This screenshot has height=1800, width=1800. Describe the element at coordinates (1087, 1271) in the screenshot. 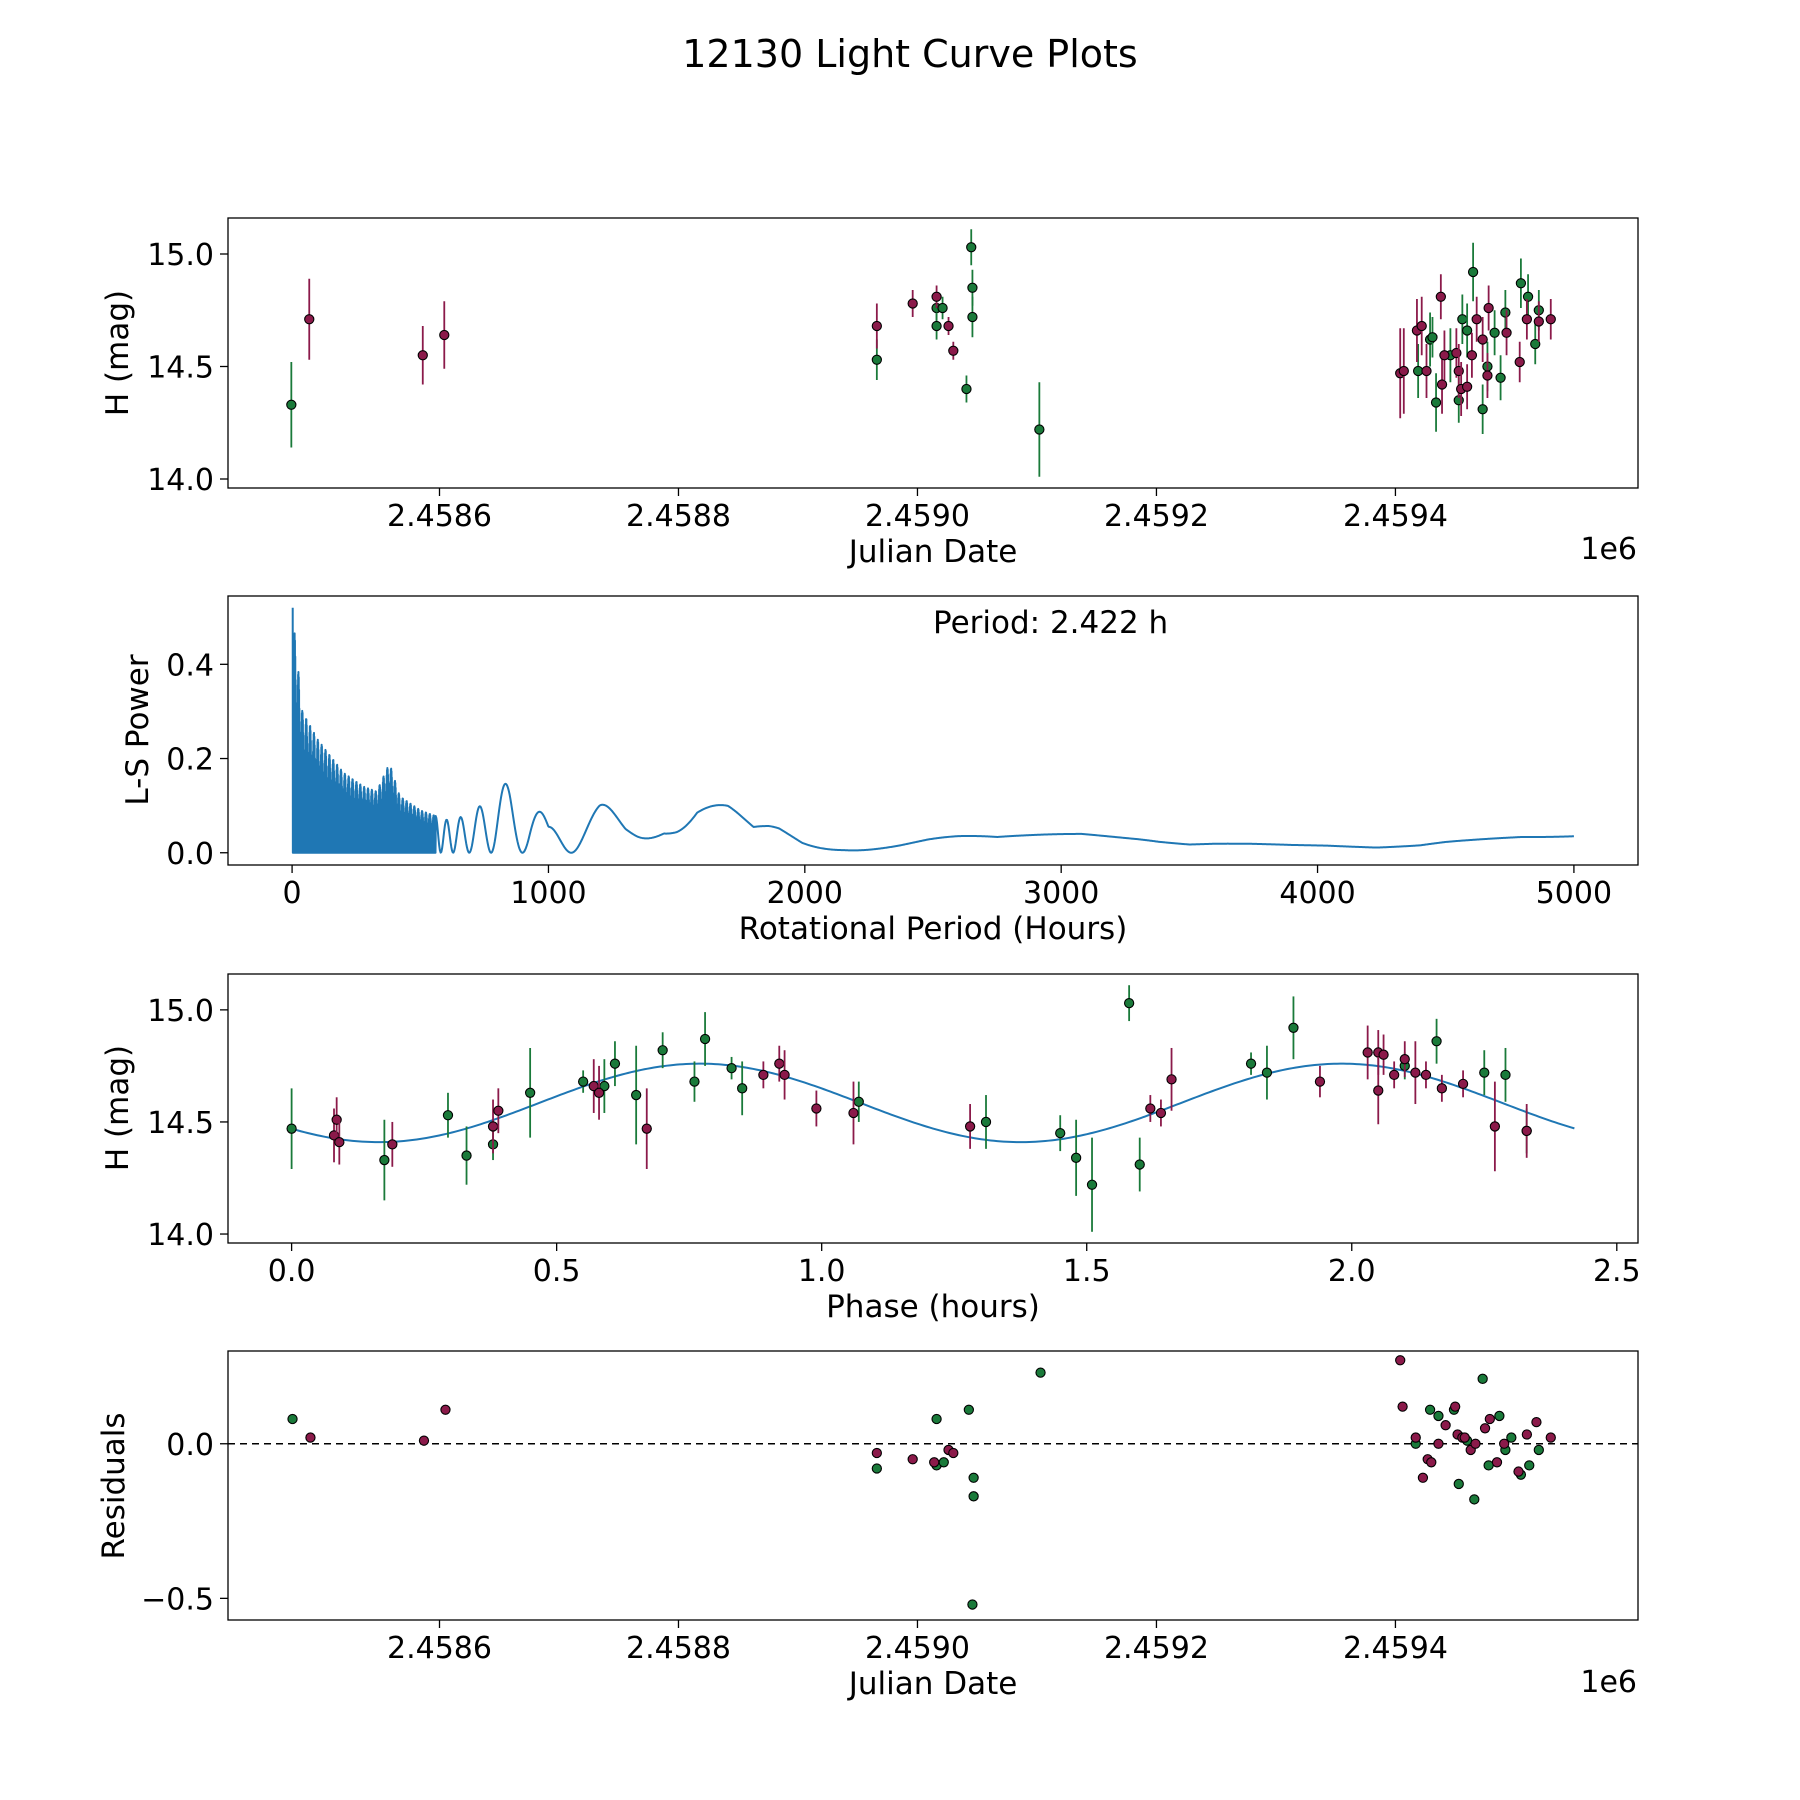

I see `x-tick-label: 1.5` at that location.